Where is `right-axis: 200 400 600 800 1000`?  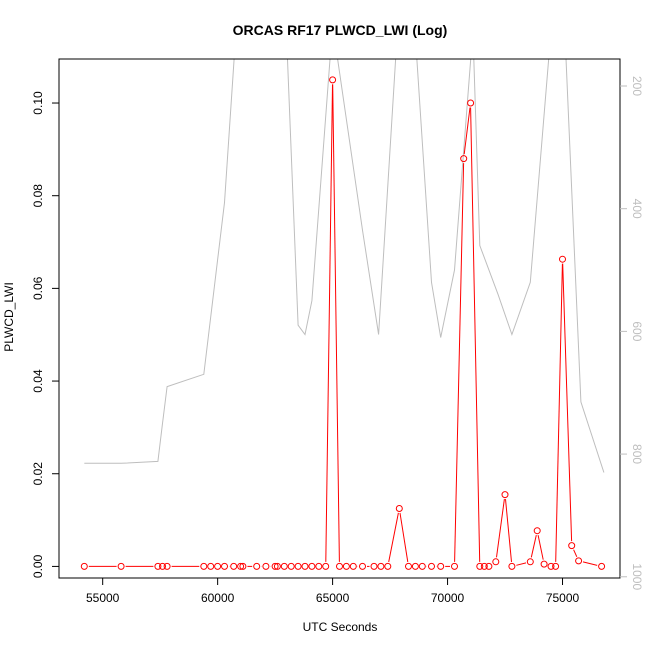 right-axis: 200 400 600 800 1000 is located at coordinates (632, 333).